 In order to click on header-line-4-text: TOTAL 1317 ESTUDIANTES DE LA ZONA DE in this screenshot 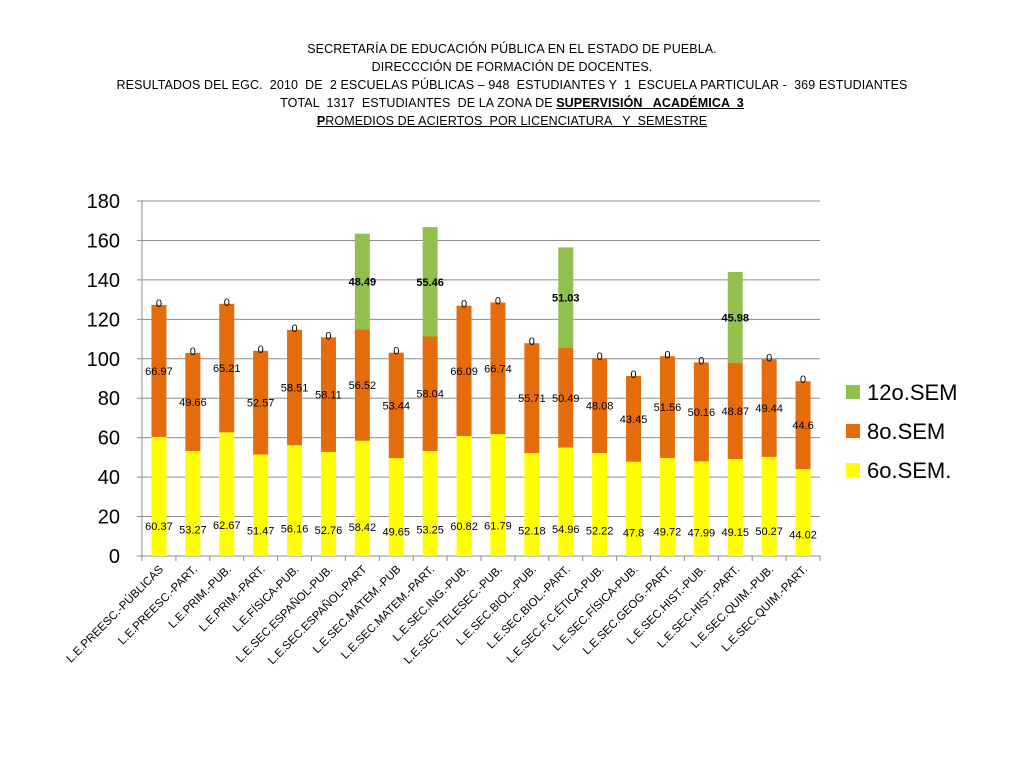, I will do `click(418, 103)`.